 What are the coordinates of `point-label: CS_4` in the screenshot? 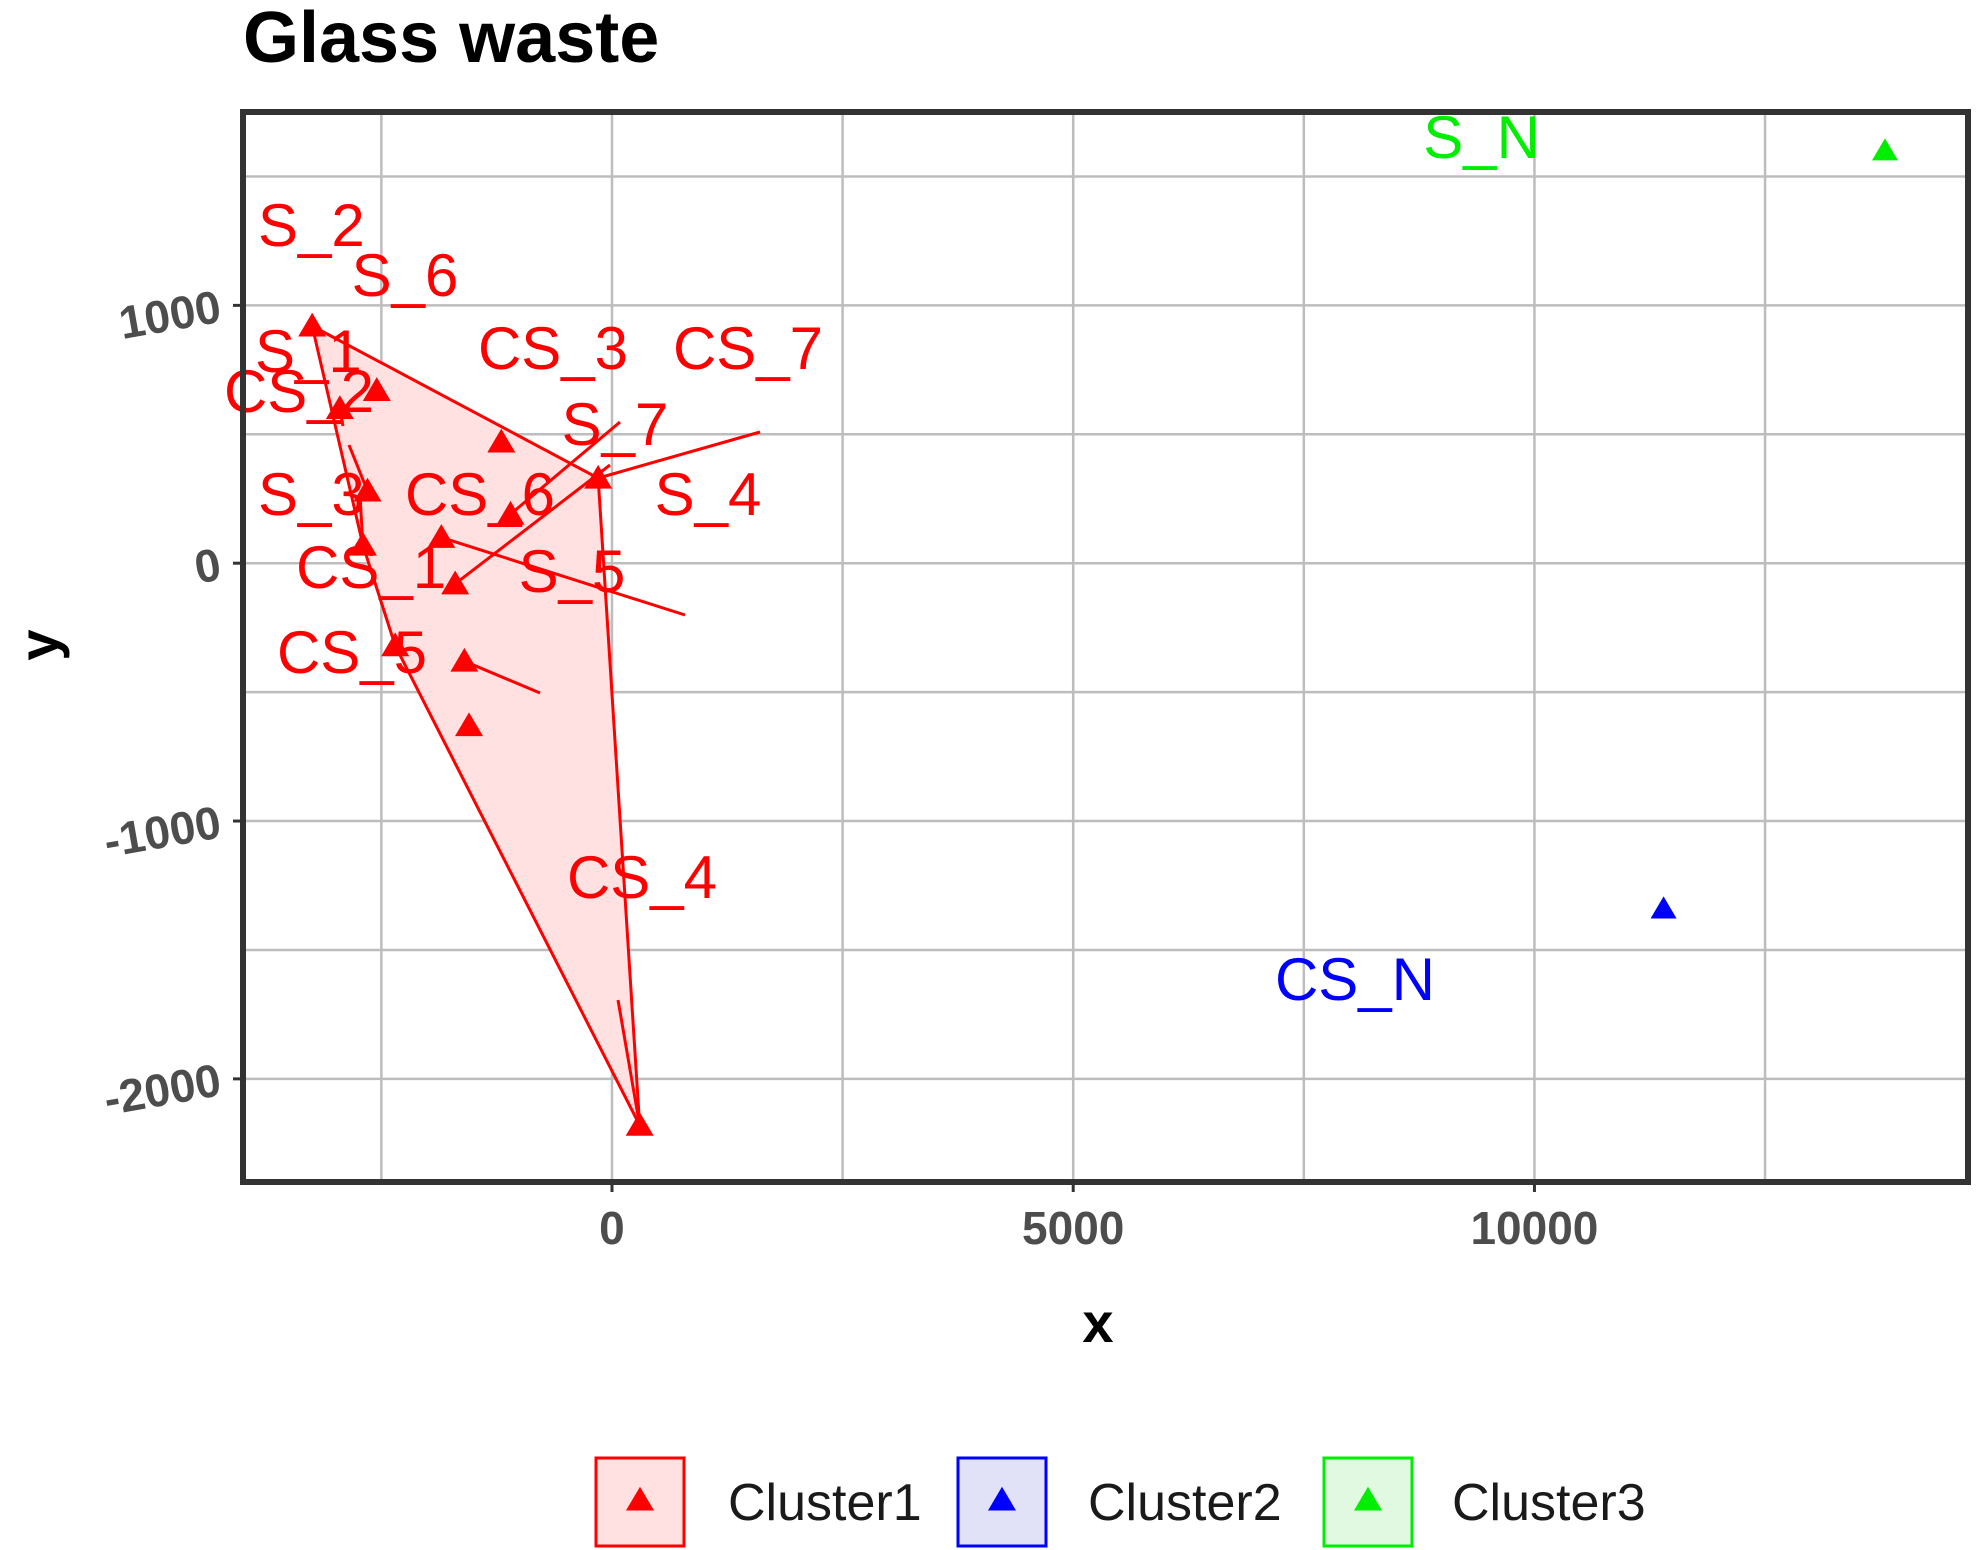 It's located at (642, 877).